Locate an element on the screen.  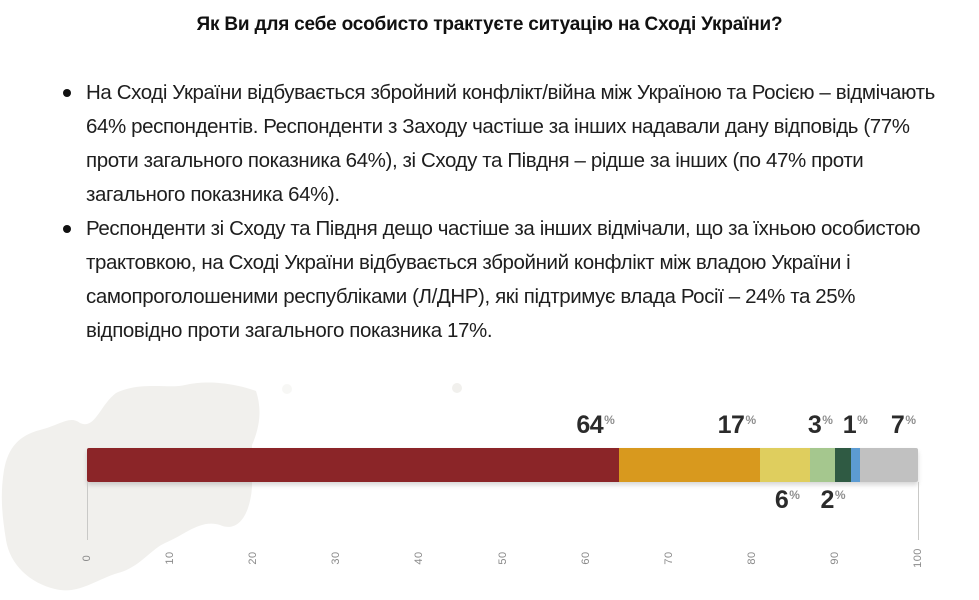
x-axis-tick-90: 90 is located at coordinates (834, 558).